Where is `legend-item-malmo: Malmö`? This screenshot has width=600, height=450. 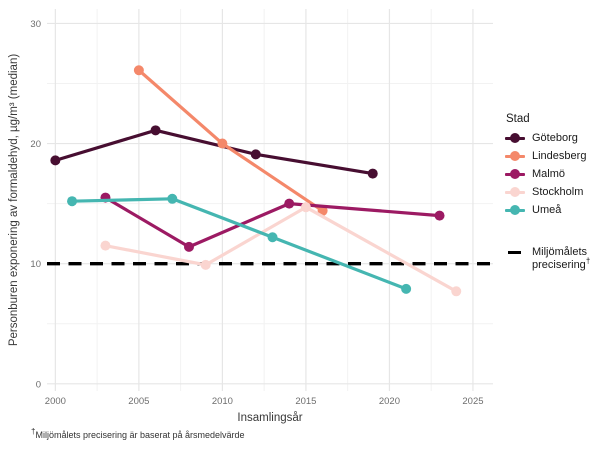 legend-item-malmo: Malmö is located at coordinates (552, 174).